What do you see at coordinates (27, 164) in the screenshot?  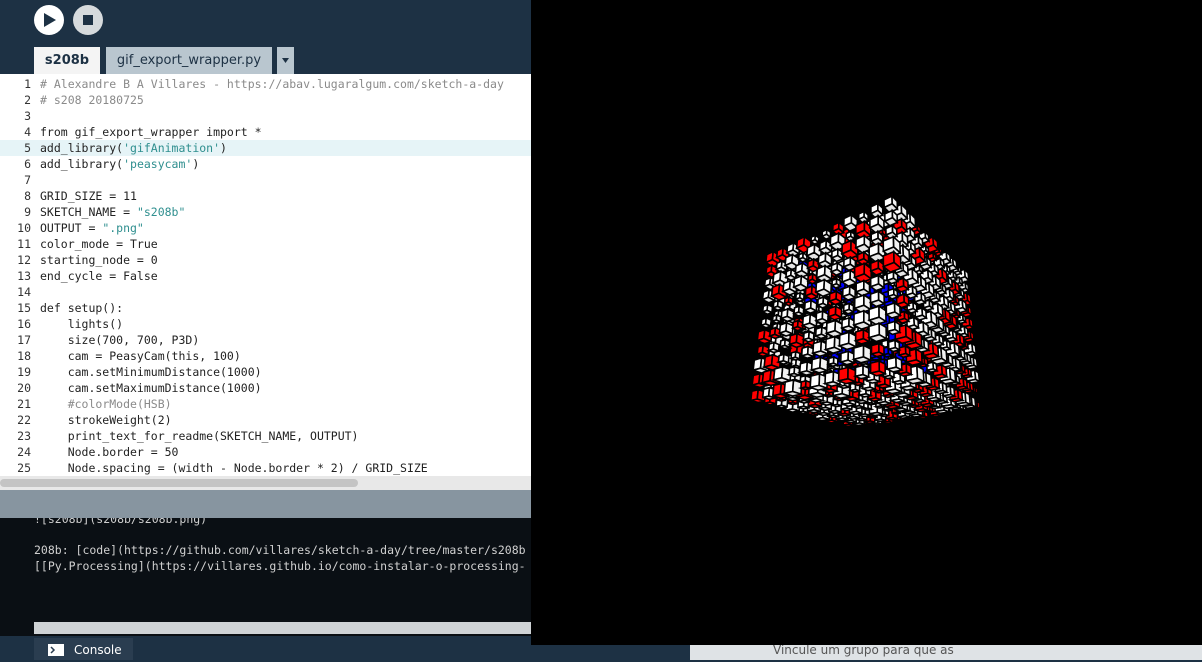 I see `line-number: 6` at bounding box center [27, 164].